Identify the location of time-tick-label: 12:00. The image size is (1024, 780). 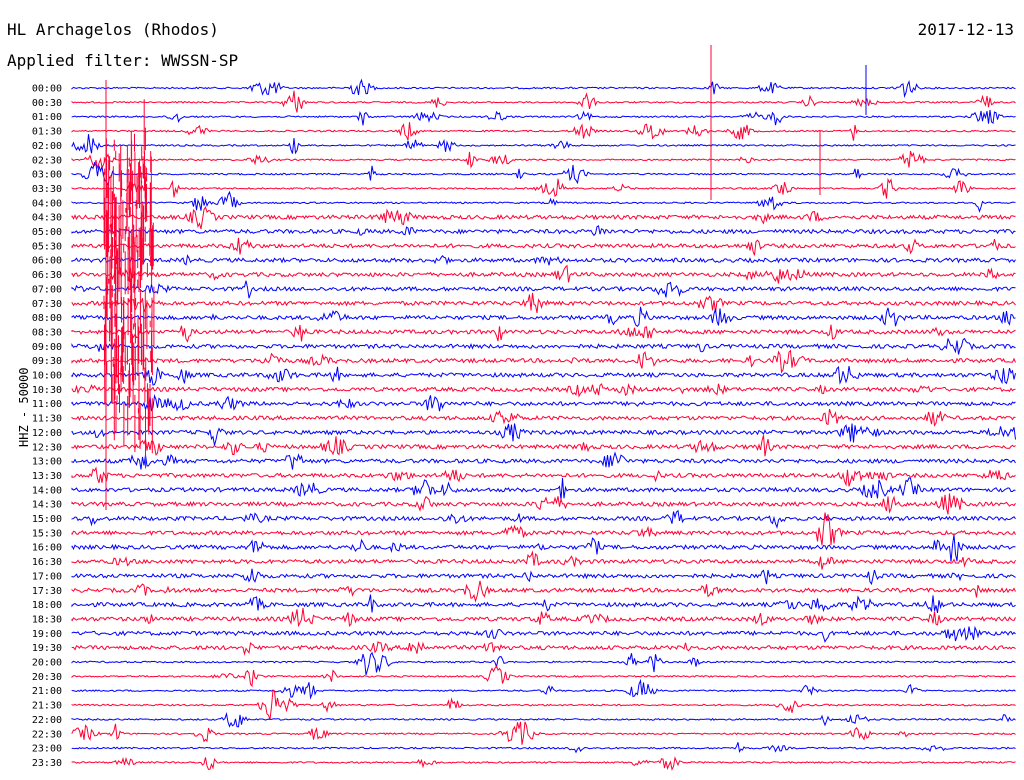
(47, 433).